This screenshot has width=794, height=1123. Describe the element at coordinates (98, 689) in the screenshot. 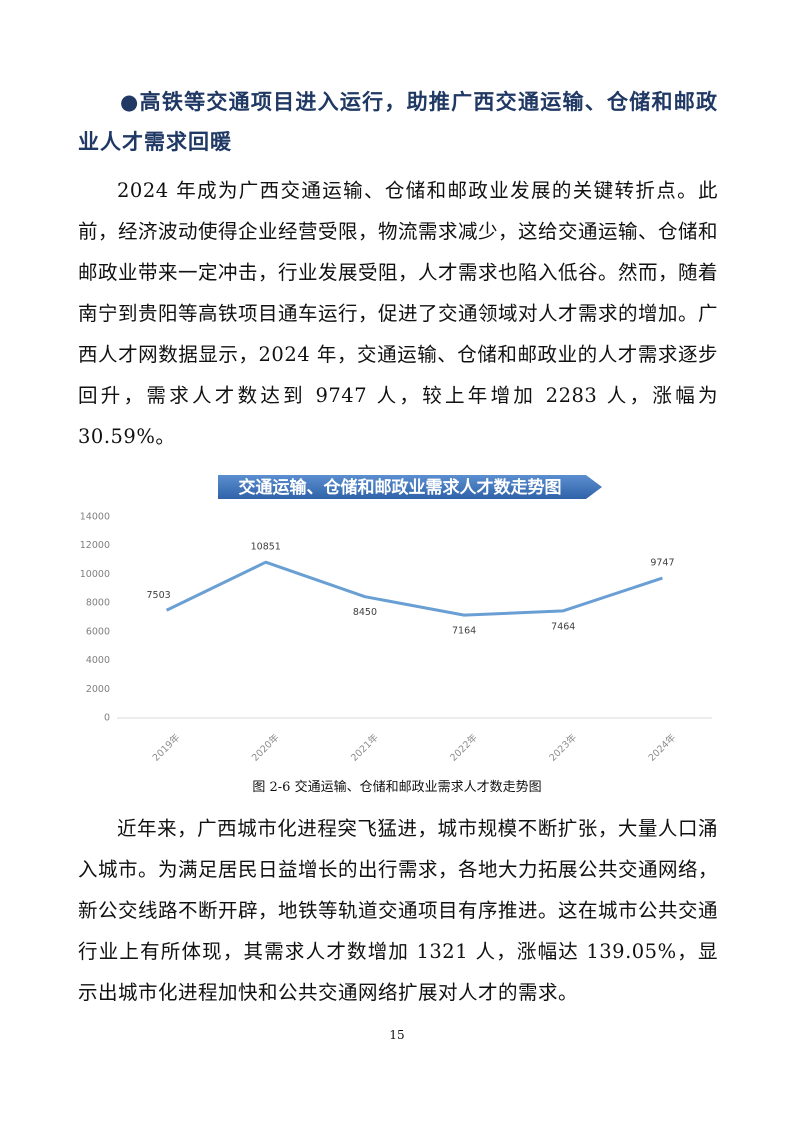

I see `y-tick-label: 2000` at that location.